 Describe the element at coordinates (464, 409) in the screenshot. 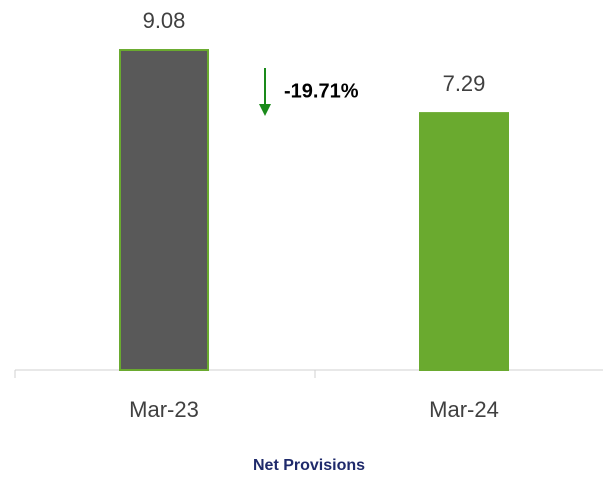

I see `x-tick-label: Mar-24` at that location.